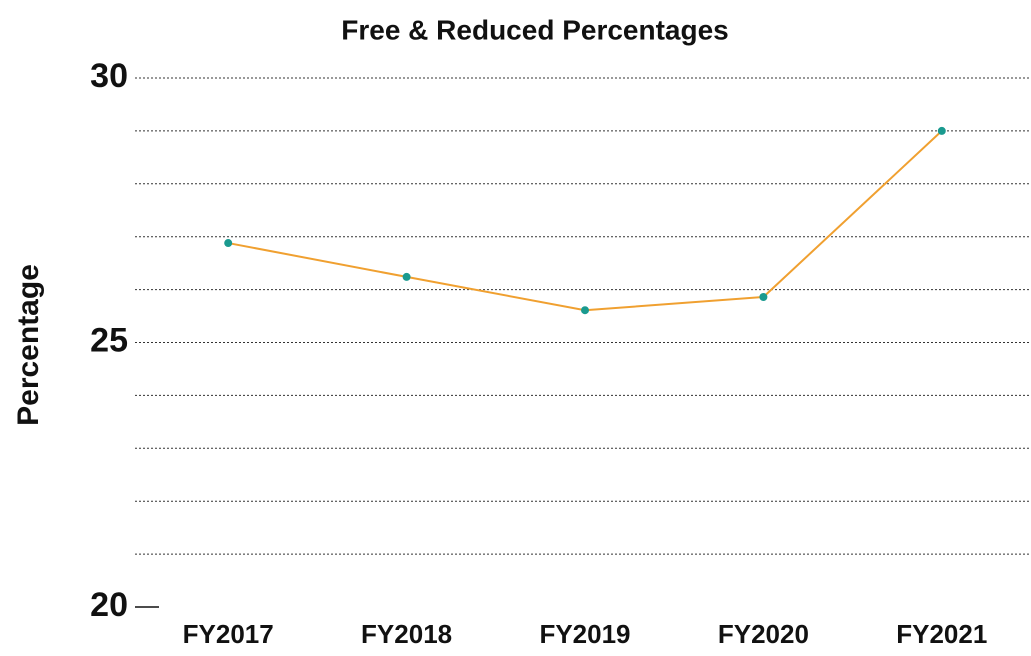  What do you see at coordinates (584, 634) in the screenshot?
I see `x-tick-label: FY2019` at bounding box center [584, 634].